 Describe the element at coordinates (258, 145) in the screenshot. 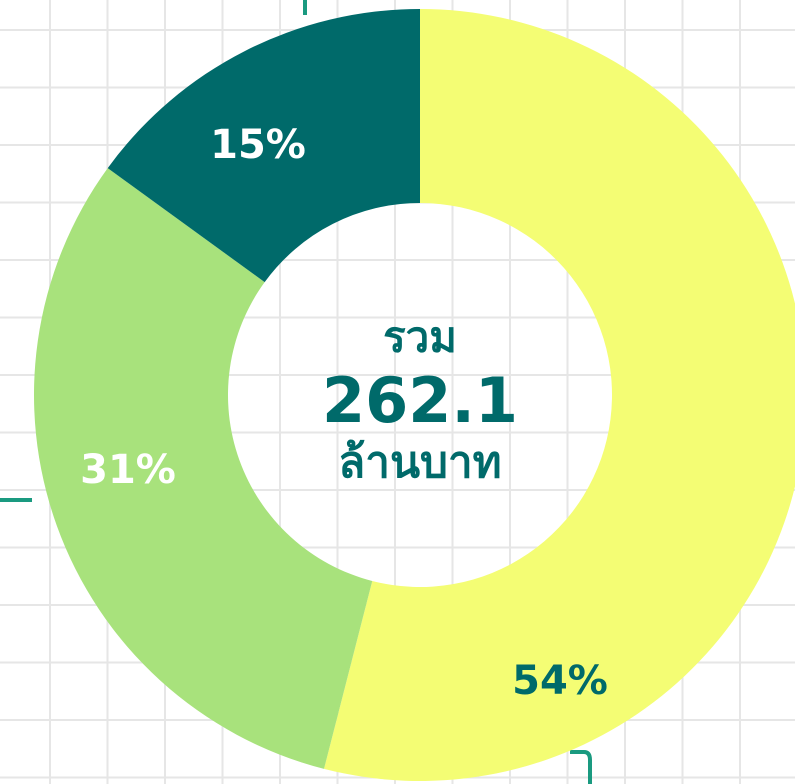

I see `data-label: 15%` at that location.